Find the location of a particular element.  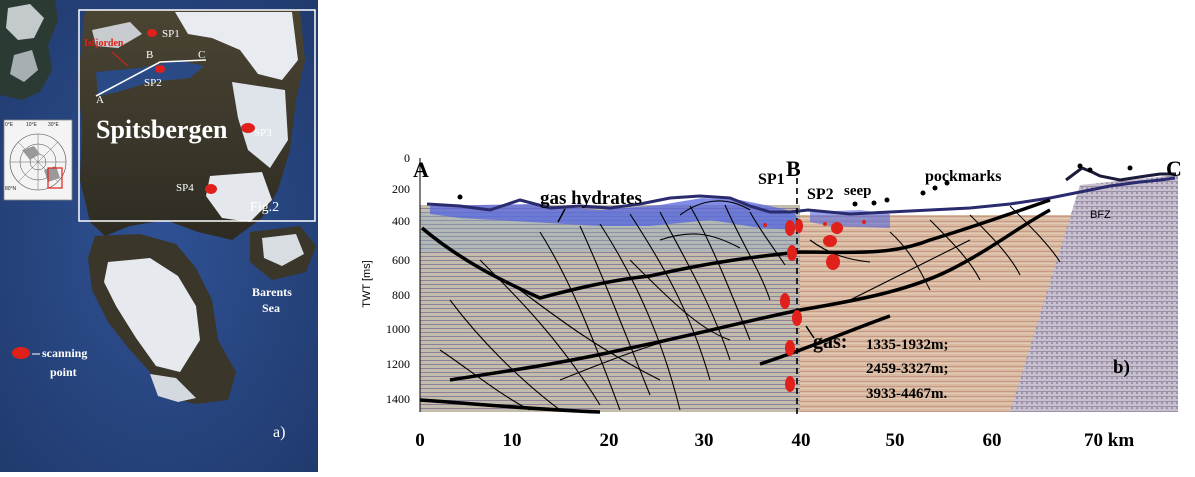

seismic-section-bfz is located at coordinates (1094, 293).